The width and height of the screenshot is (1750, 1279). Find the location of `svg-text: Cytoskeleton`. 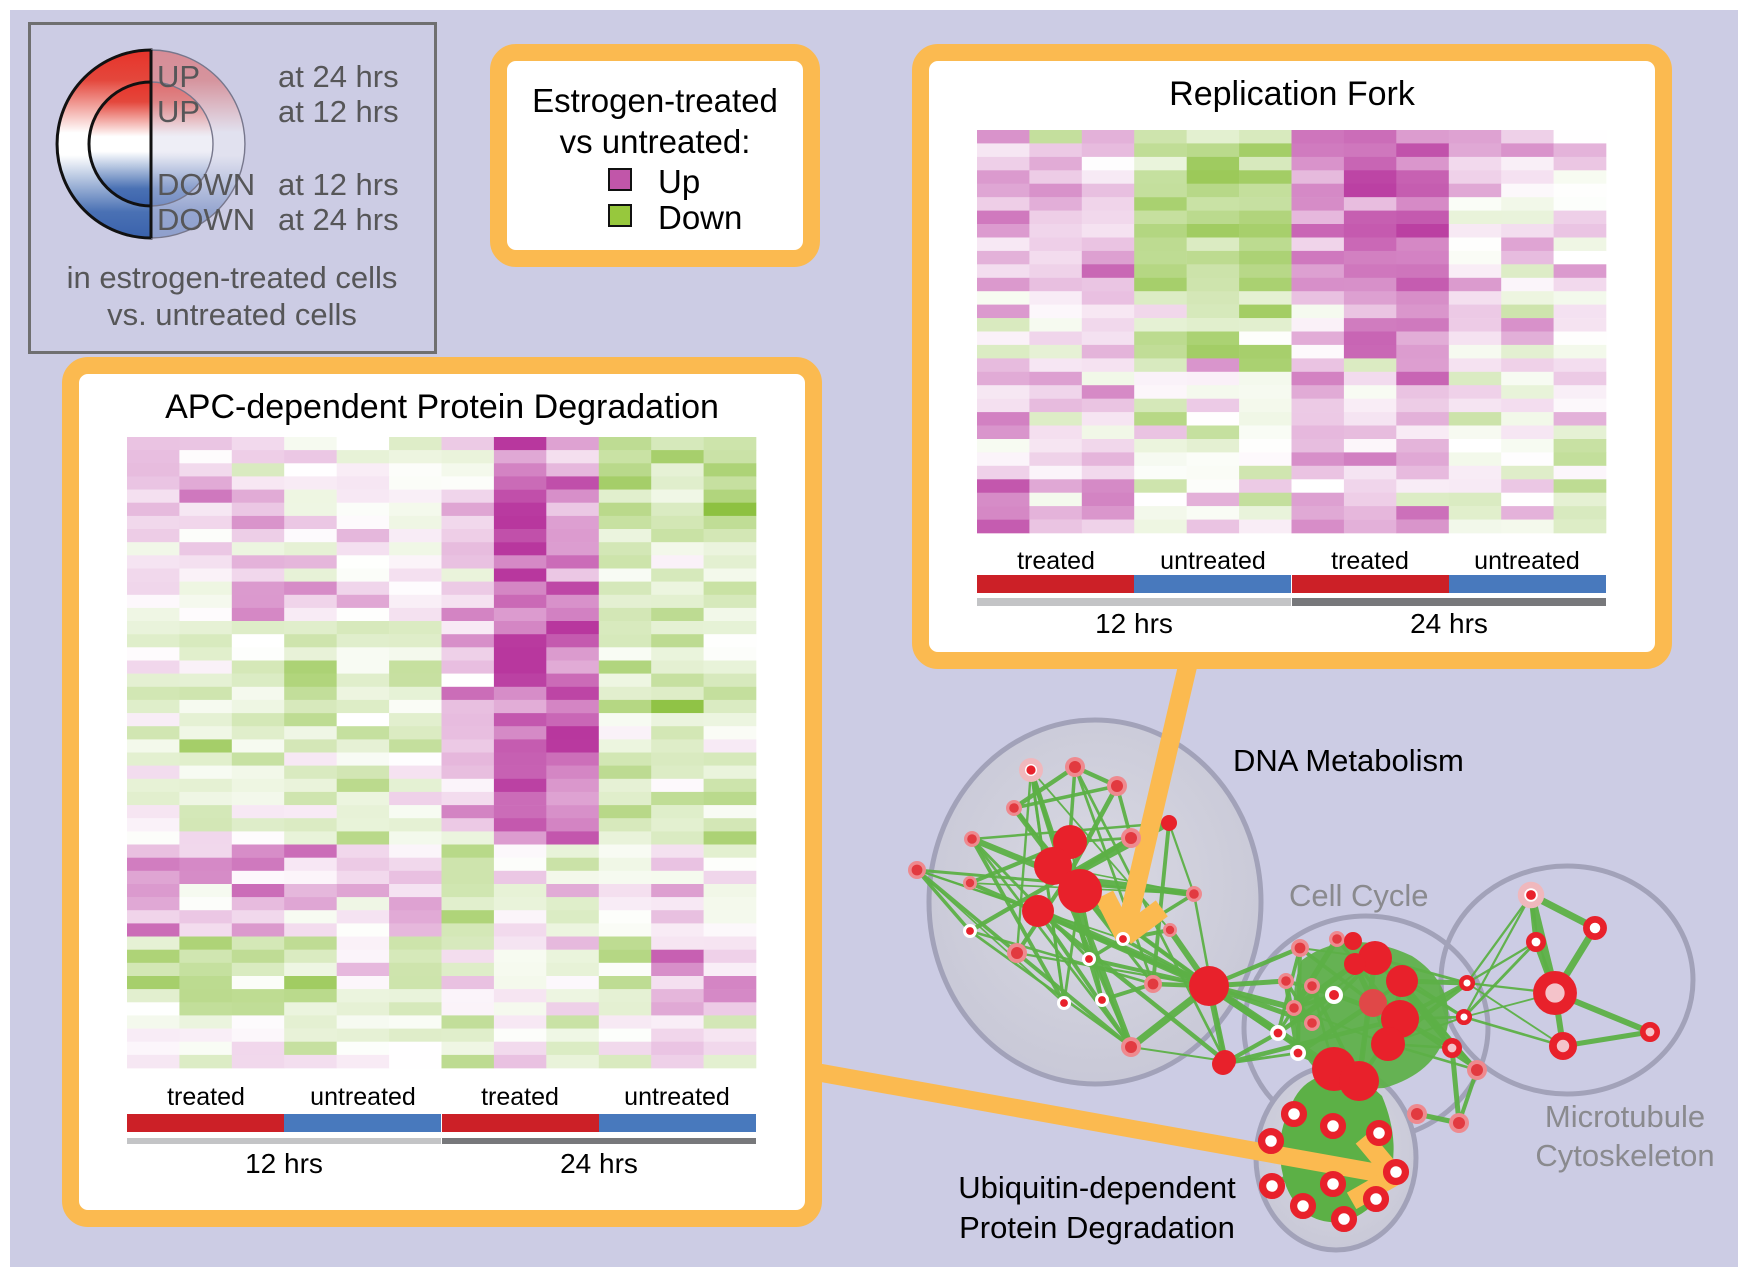

svg-text: Cytoskeleton is located at coordinates (1624, 1155).